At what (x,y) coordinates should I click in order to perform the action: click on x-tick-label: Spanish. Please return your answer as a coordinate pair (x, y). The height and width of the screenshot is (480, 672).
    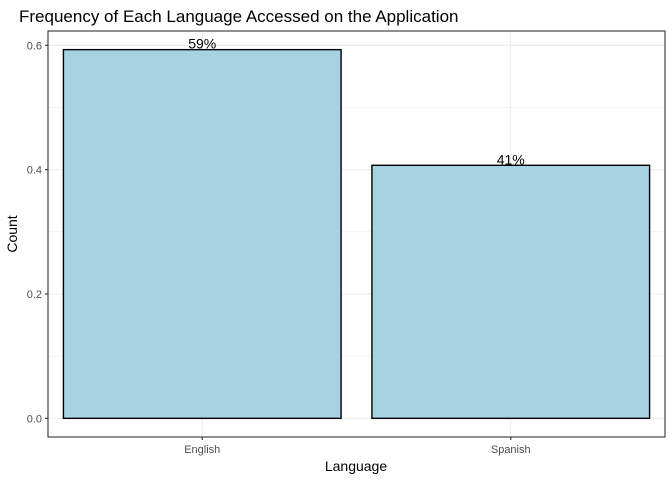
    Looking at the image, I should click on (511, 450).